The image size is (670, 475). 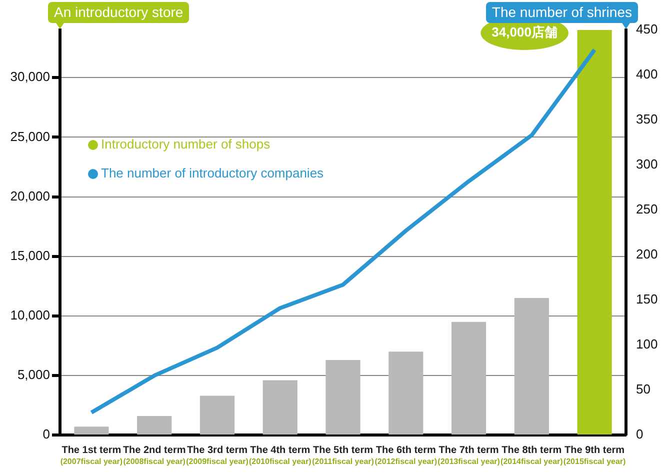 What do you see at coordinates (406, 455) in the screenshot?
I see `x-tick-label: The 6th term (2012fiscal year)` at bounding box center [406, 455].